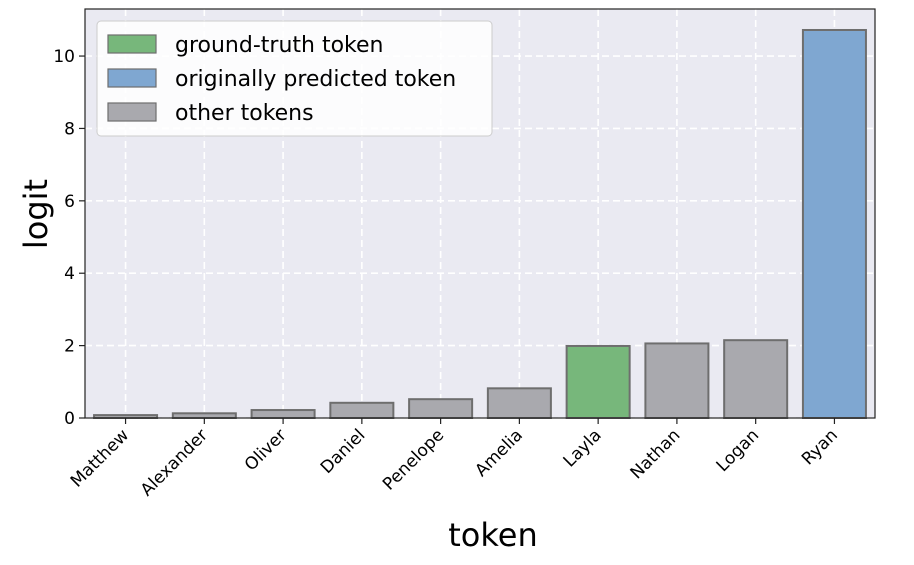 This screenshot has height=565, width=914. Describe the element at coordinates (69, 129) in the screenshot. I see `y-tick-label: 8` at that location.